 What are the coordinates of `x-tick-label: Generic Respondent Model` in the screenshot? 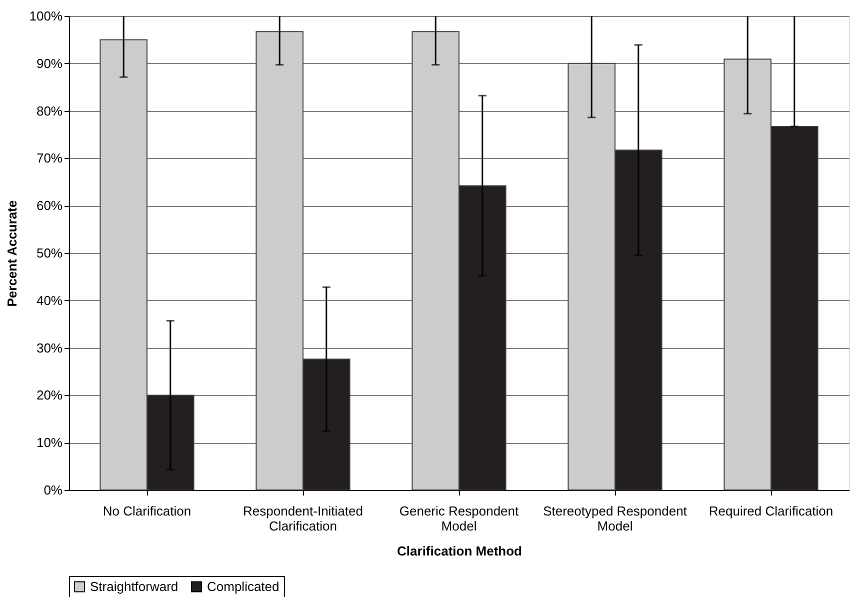 It's located at (459, 519).